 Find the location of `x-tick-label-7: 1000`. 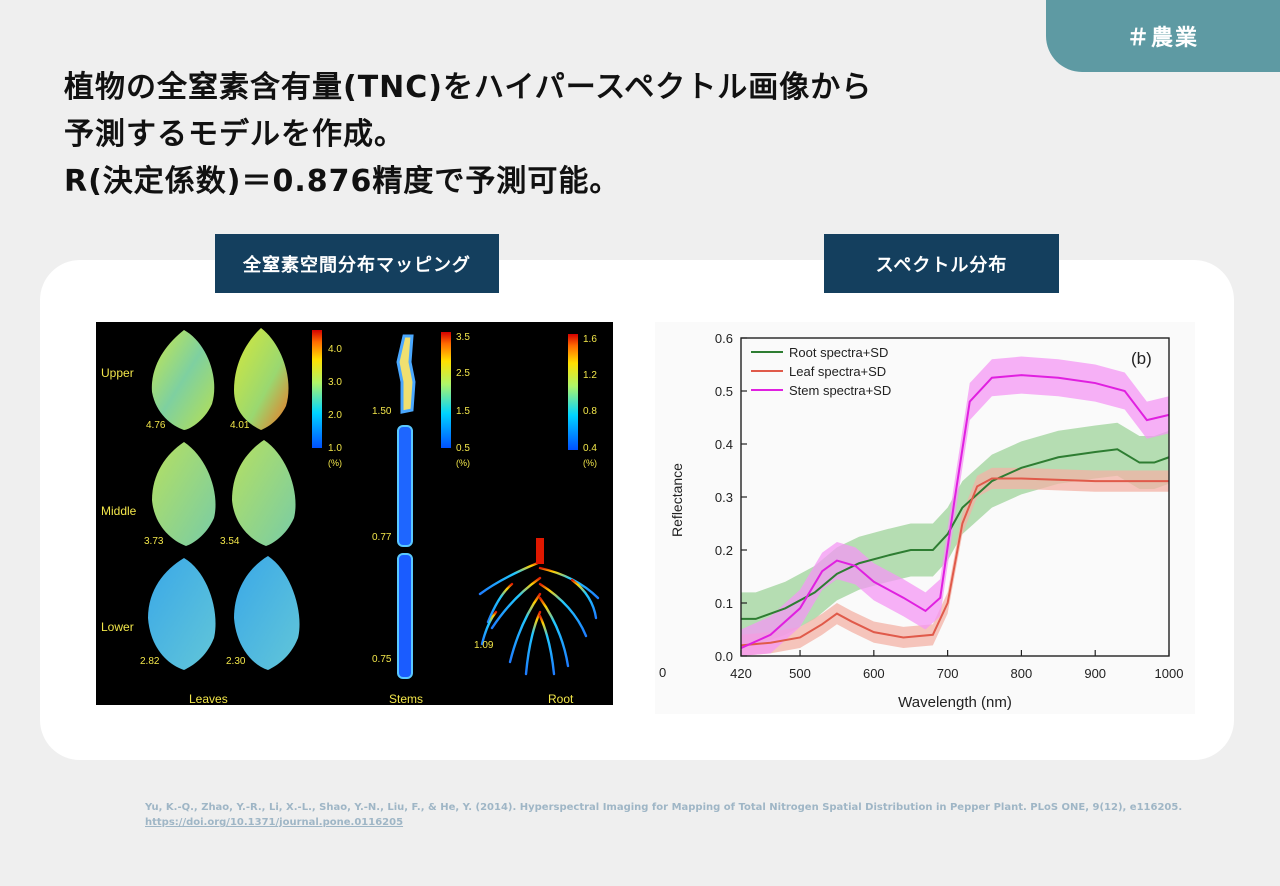

x-tick-label-7: 1000 is located at coordinates (1169, 673).